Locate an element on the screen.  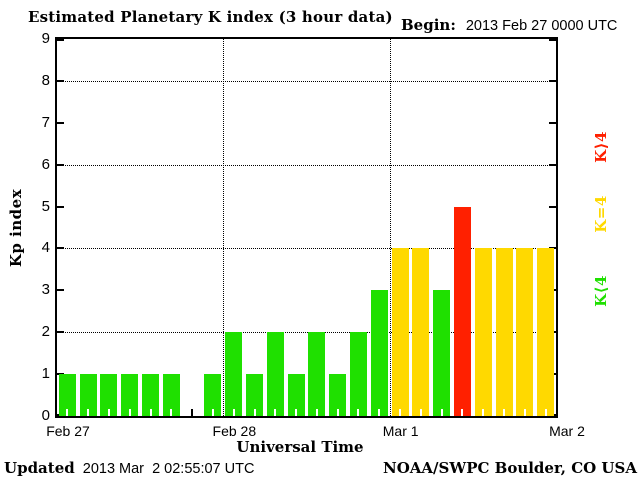
y-tick-label: 1 is located at coordinates (45, 374).